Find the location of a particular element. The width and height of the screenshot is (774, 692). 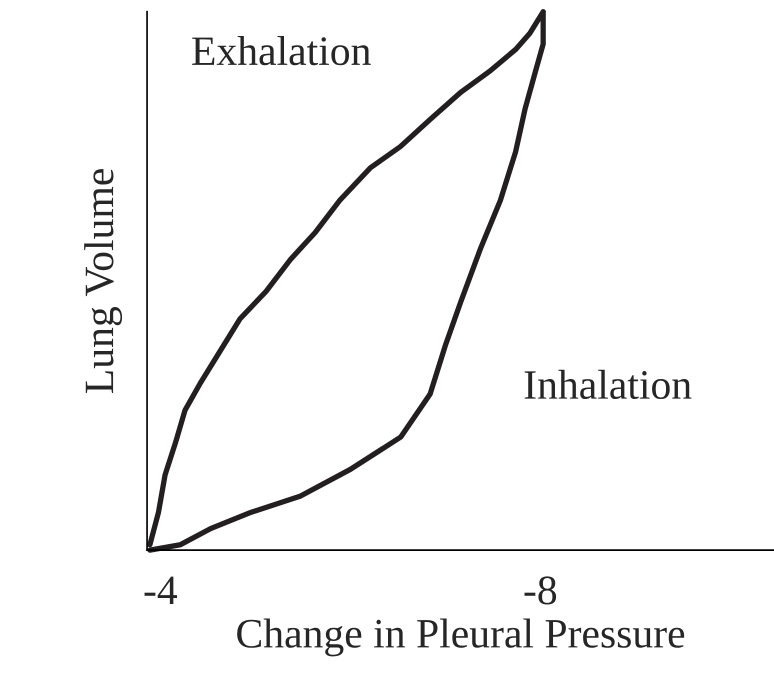

x-axis-title: Change in Pleural Pressure is located at coordinates (460, 637).